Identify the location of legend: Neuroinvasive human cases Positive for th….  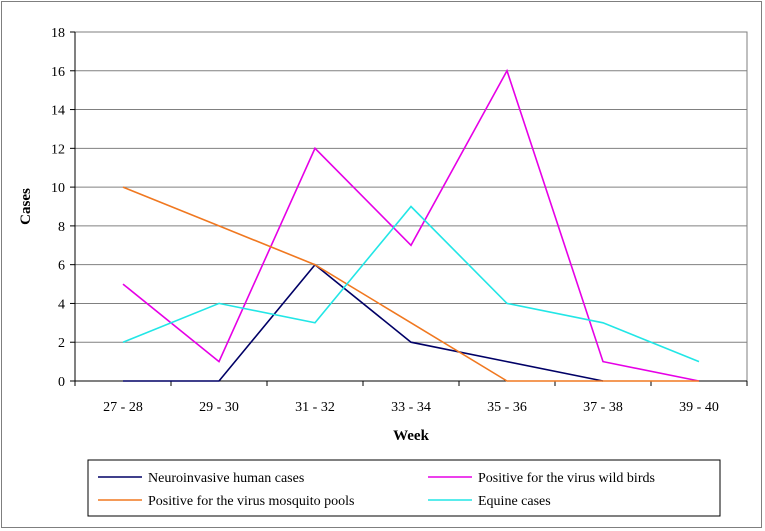
(404, 488).